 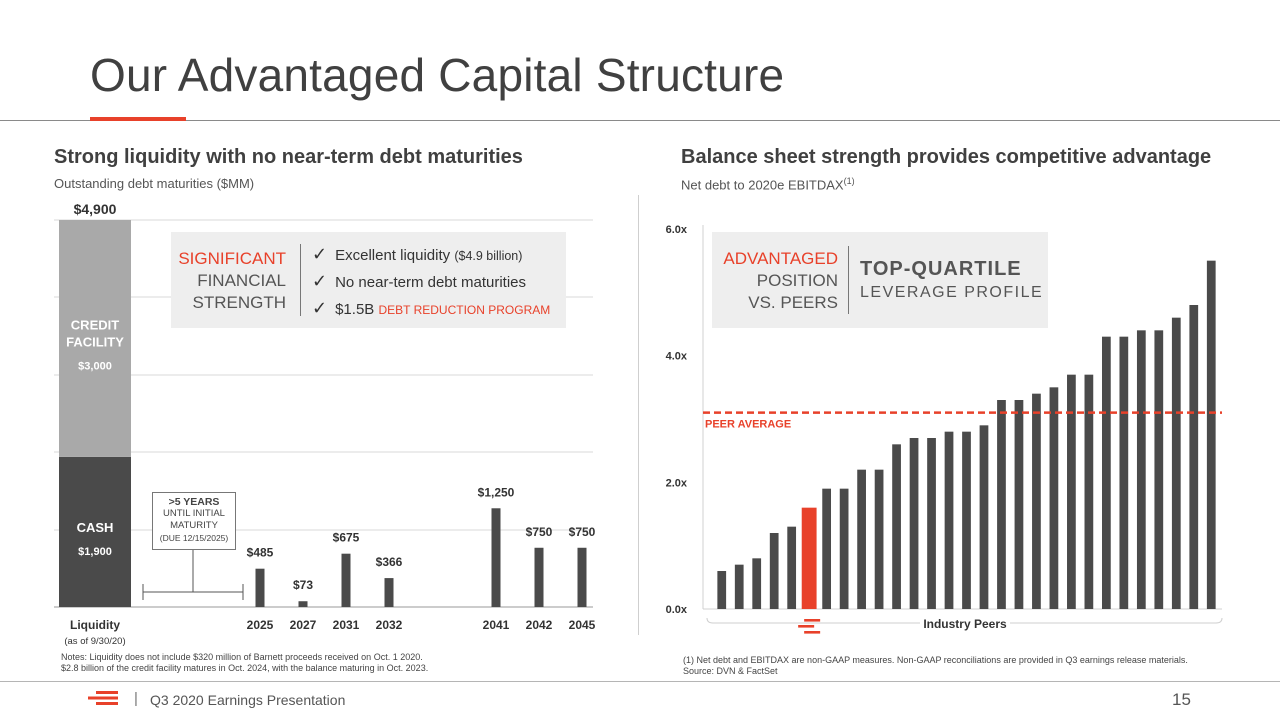 I want to click on liquidity-x-label: Liquidity, so click(x=95, y=625).